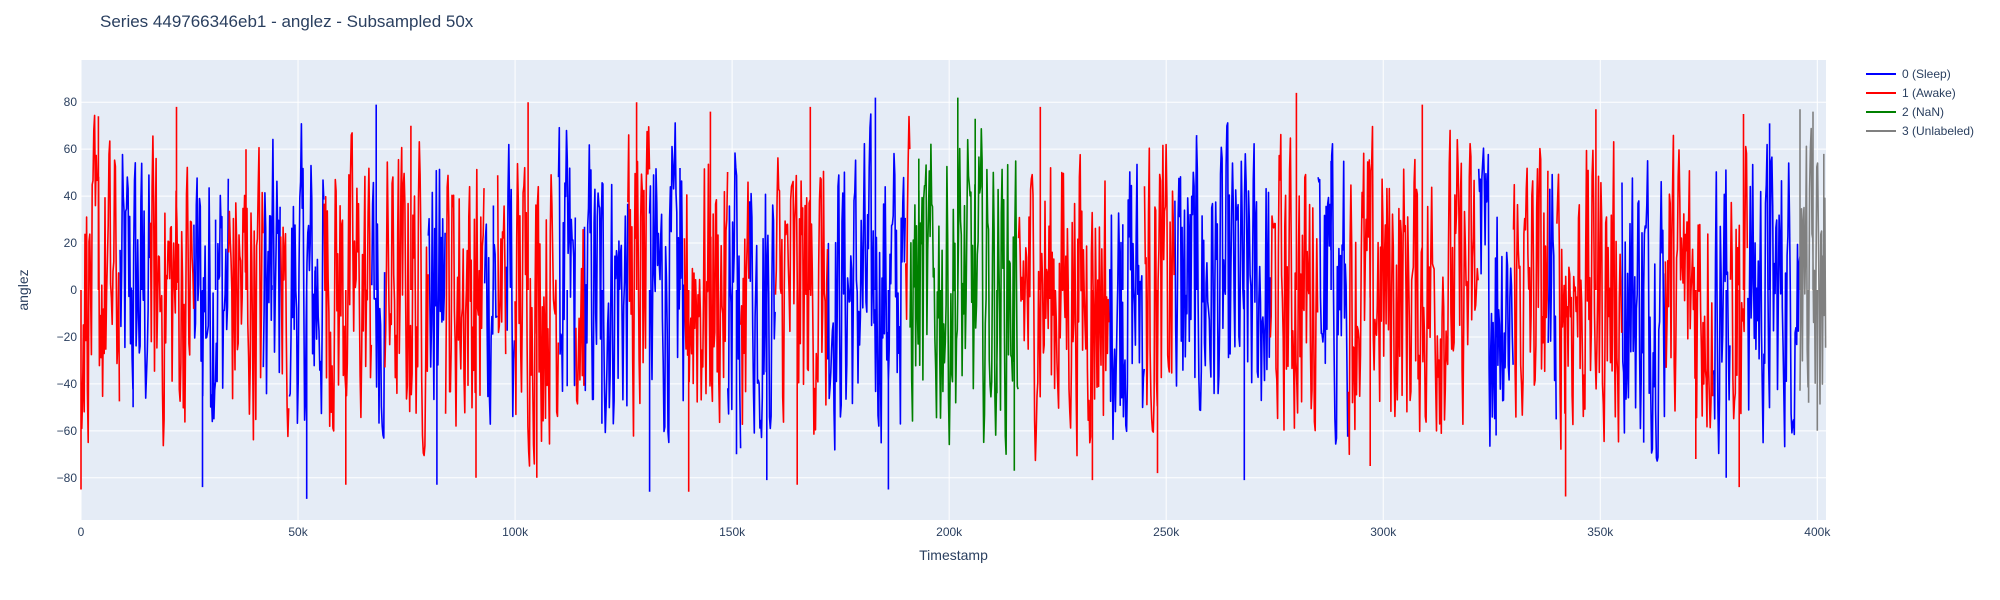 The image size is (2000, 600). I want to click on x-tick-label: 250k, so click(1166, 532).